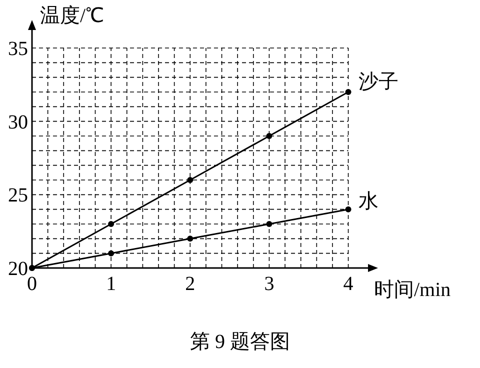 This screenshot has width=480, height=368. I want to click on text: 第 9 题答图, so click(240, 342).